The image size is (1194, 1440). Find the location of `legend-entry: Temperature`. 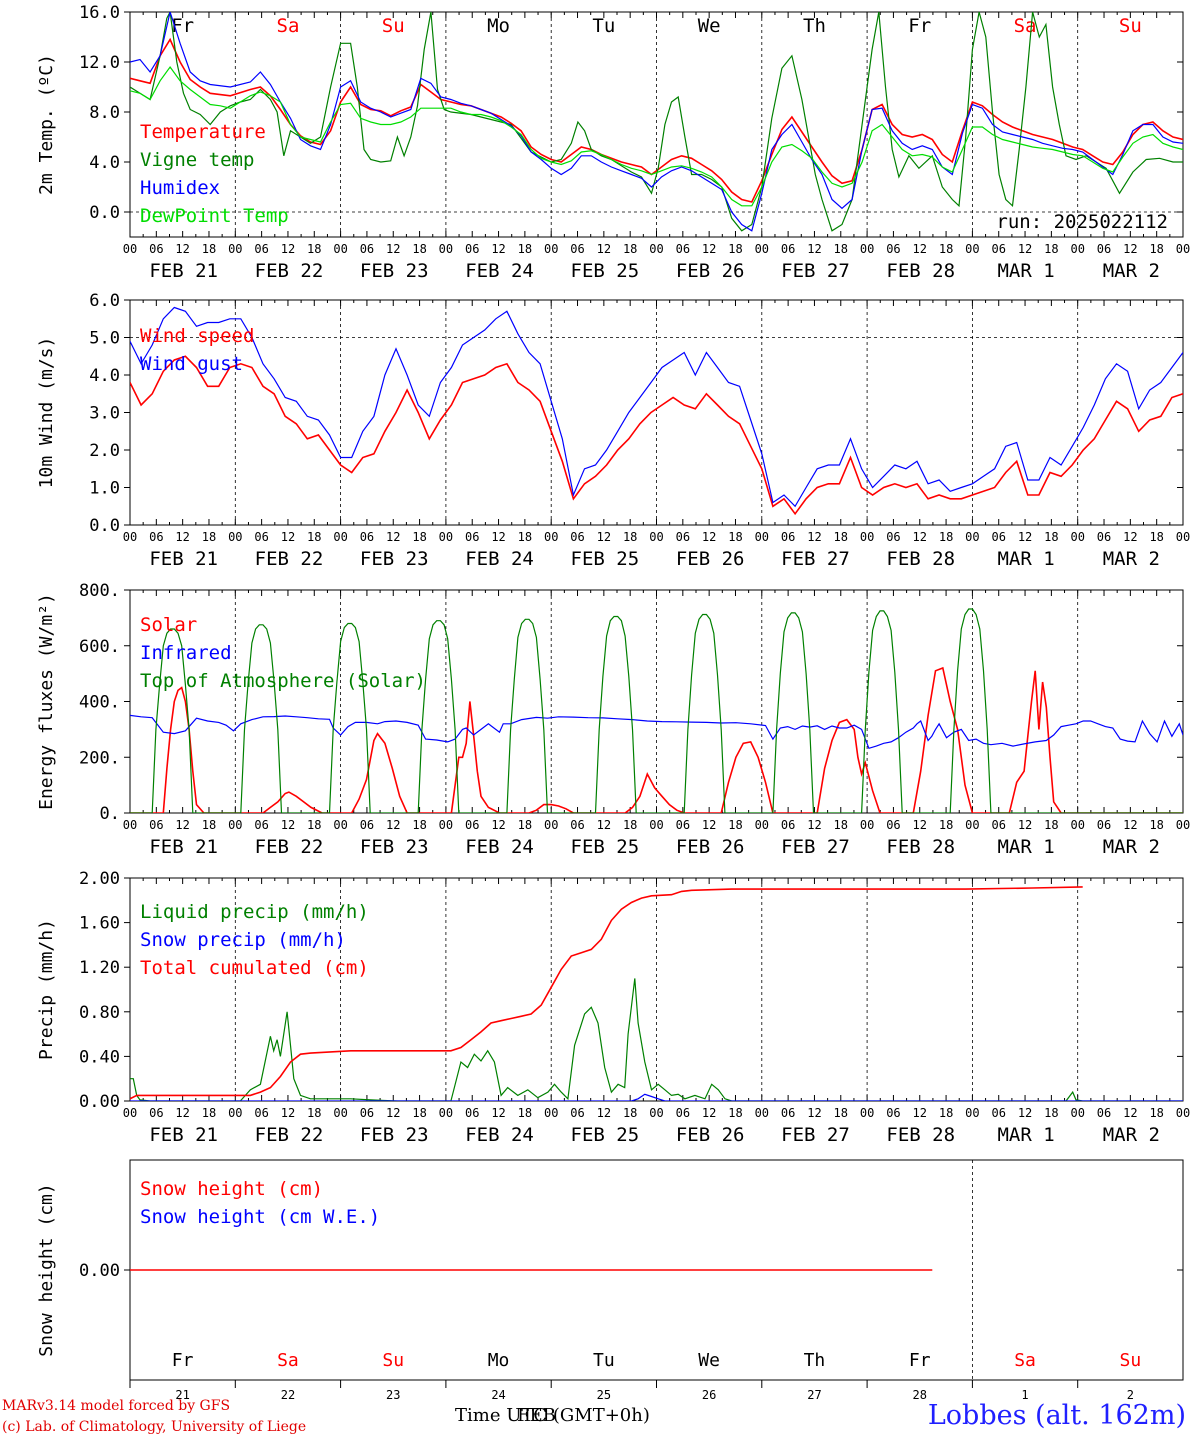

legend-entry: Temperature is located at coordinates (203, 132).